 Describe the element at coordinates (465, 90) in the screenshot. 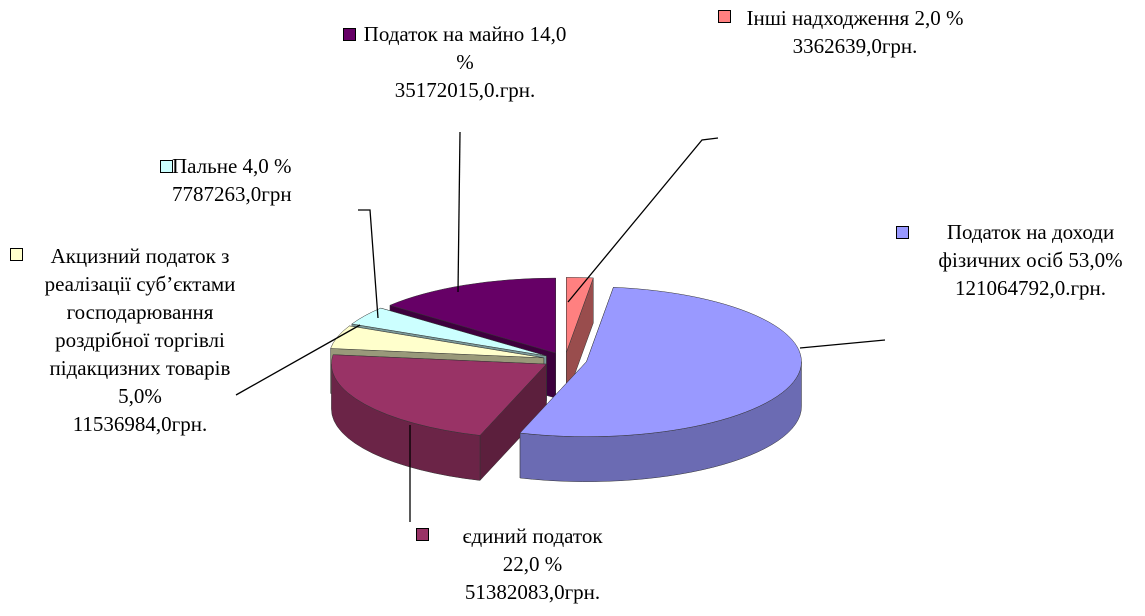

I see `amount: 35172015,0.грн.` at that location.